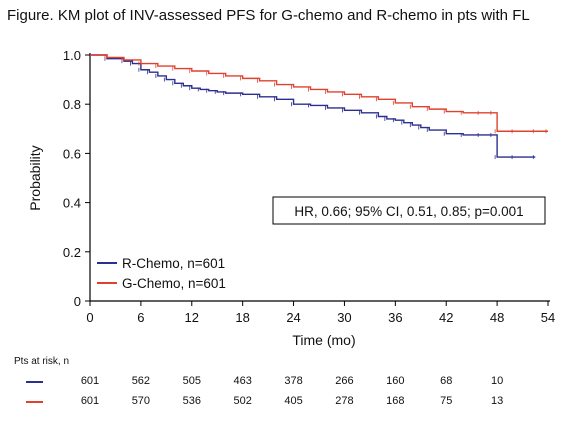 The width and height of the screenshot is (578, 430). I want to click on x-tick-label: 18, so click(242, 317).